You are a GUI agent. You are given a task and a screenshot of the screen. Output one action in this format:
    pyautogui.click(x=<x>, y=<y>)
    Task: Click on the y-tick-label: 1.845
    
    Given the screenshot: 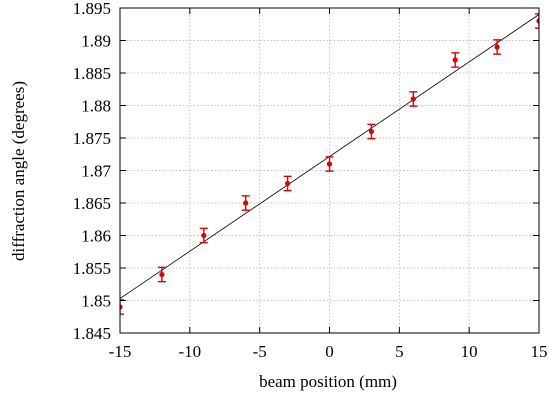 What is the action you would take?
    pyautogui.click(x=92, y=333)
    